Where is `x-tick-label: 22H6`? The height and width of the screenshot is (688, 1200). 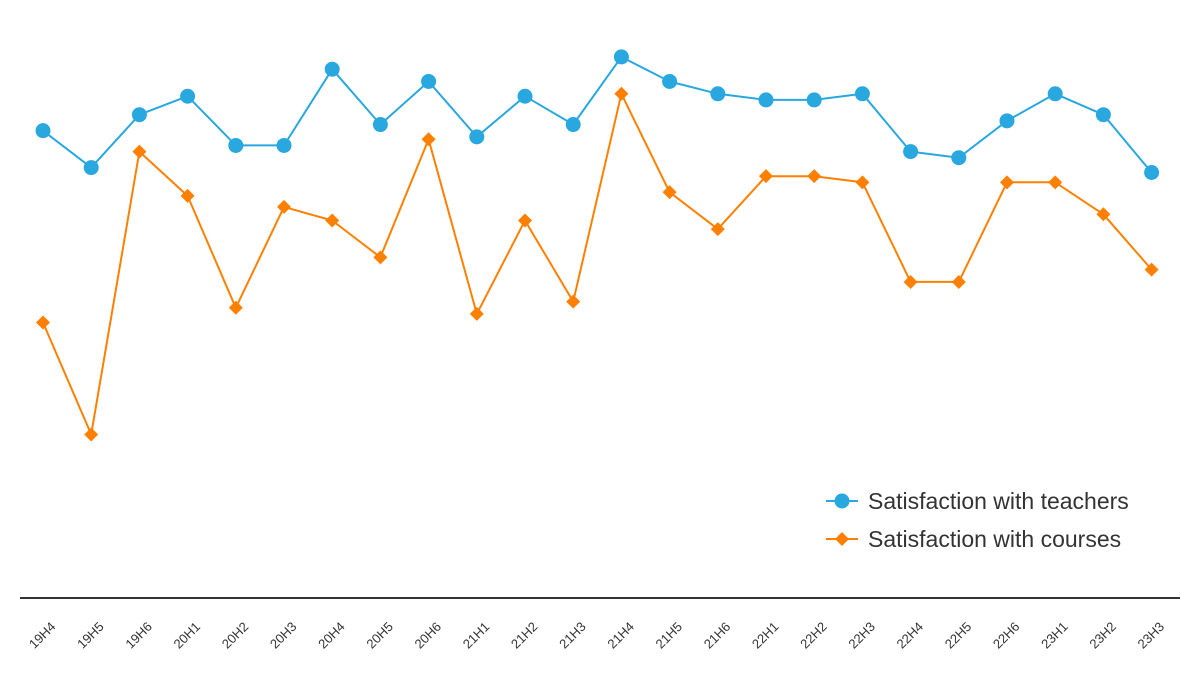
x-tick-label: 22H6 is located at coordinates (1006, 635).